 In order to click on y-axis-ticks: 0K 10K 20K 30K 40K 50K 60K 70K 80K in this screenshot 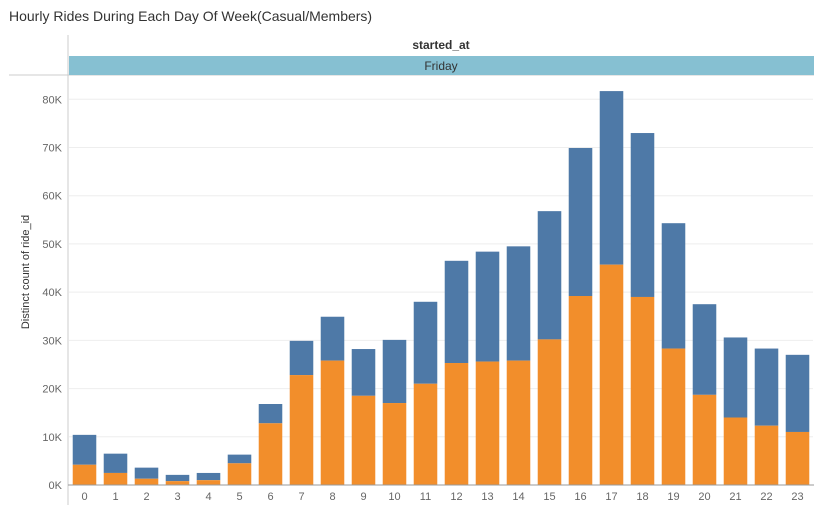, I will do `click(52, 293)`.